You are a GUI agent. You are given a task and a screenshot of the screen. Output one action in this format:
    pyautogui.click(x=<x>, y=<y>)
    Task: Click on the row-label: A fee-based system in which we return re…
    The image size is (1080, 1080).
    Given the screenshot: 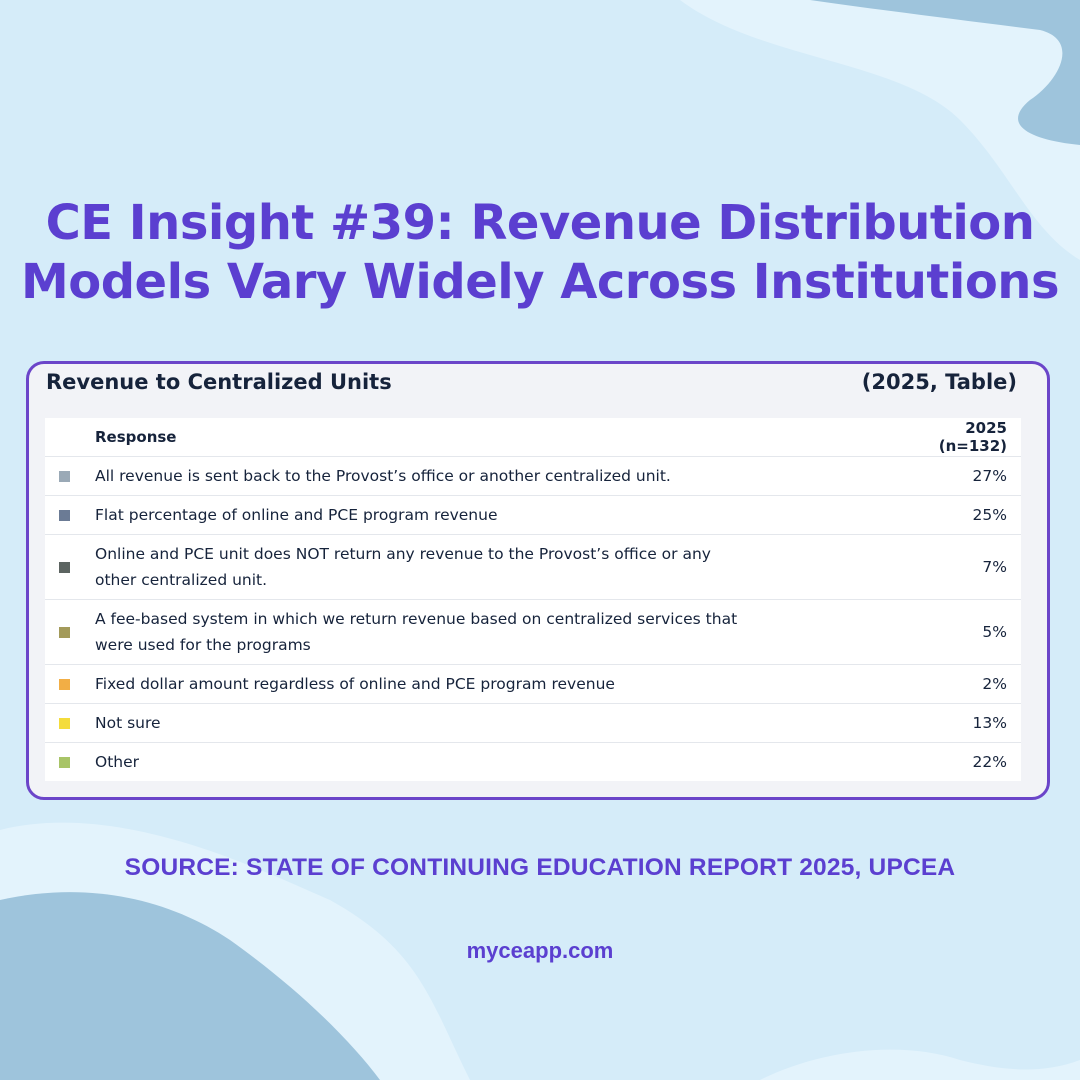 What is the action you would take?
    pyautogui.click(x=500, y=632)
    